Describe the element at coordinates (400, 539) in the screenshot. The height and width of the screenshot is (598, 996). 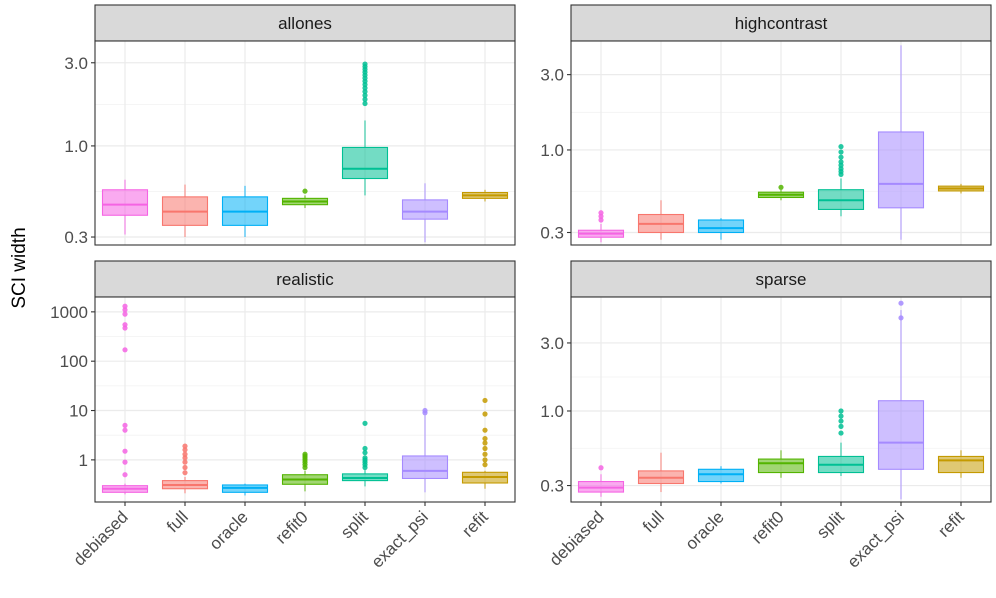
I see `x-tick-label-exact-psi: exact_psi` at that location.